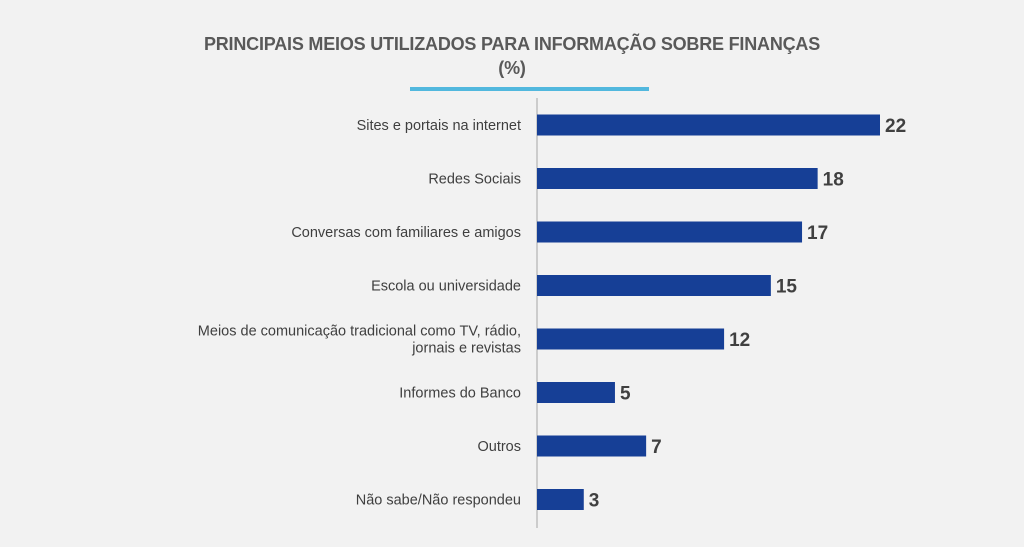 The image size is (1024, 547). Describe the element at coordinates (739, 340) in the screenshot. I see `value-label-4: 12` at that location.